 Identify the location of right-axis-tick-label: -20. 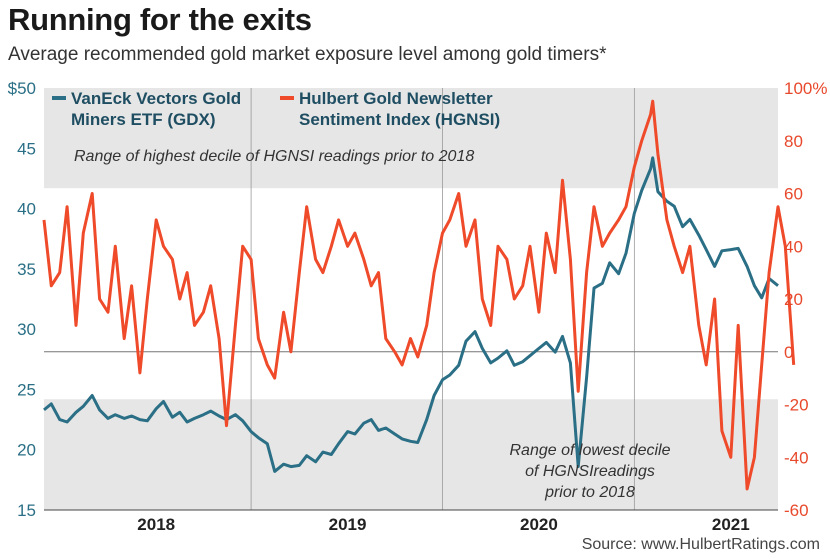
(796, 405).